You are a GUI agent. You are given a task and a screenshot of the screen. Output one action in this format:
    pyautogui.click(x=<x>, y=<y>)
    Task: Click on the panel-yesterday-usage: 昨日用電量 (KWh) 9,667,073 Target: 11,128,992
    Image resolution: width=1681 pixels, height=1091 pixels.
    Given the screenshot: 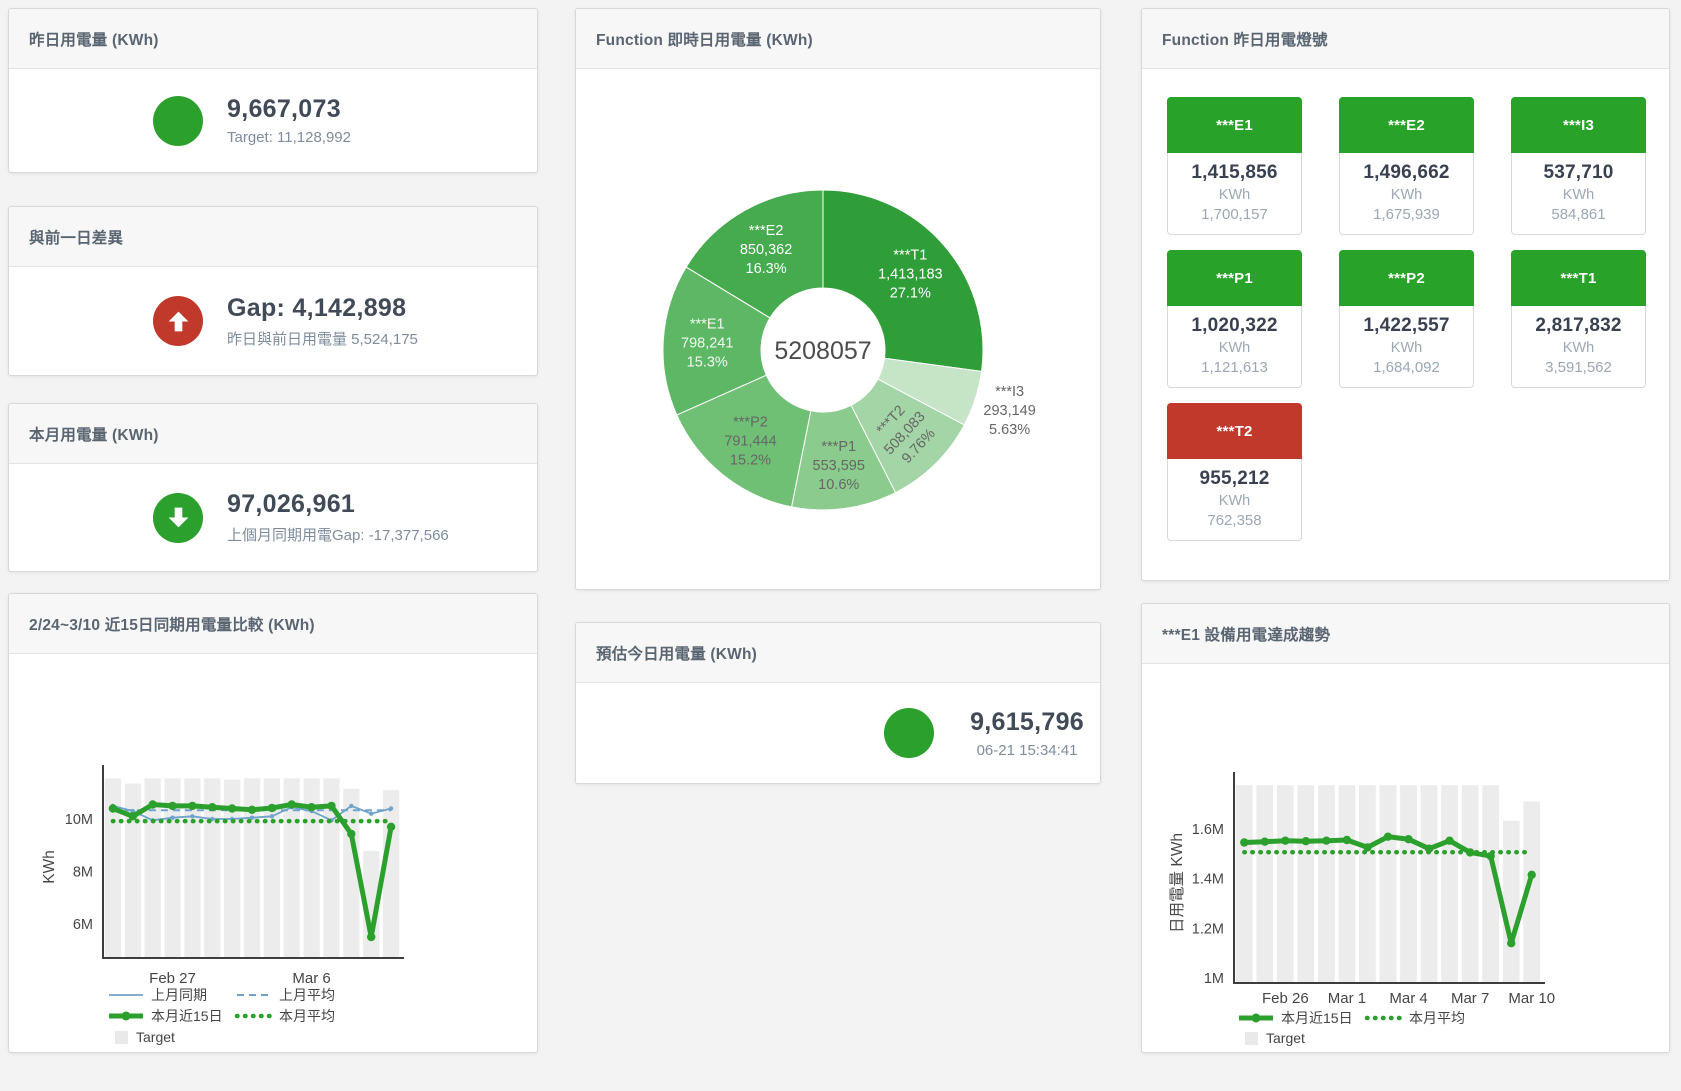 What is the action you would take?
    pyautogui.click(x=273, y=90)
    